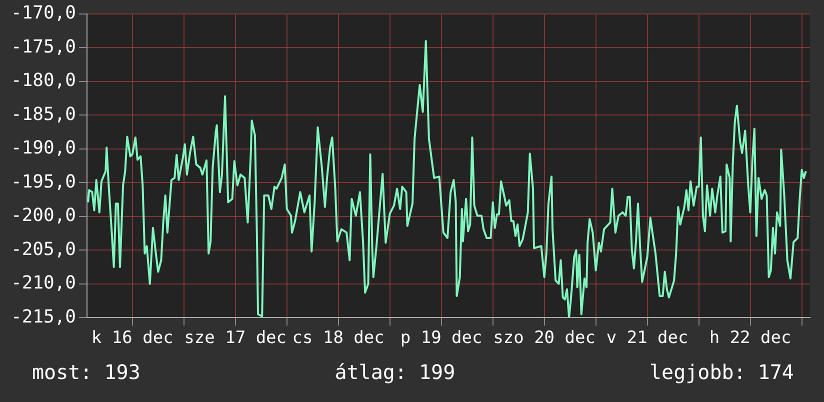  What do you see at coordinates (544, 338) in the screenshot?
I see `x-tick-label: szo 20 dec` at bounding box center [544, 338].